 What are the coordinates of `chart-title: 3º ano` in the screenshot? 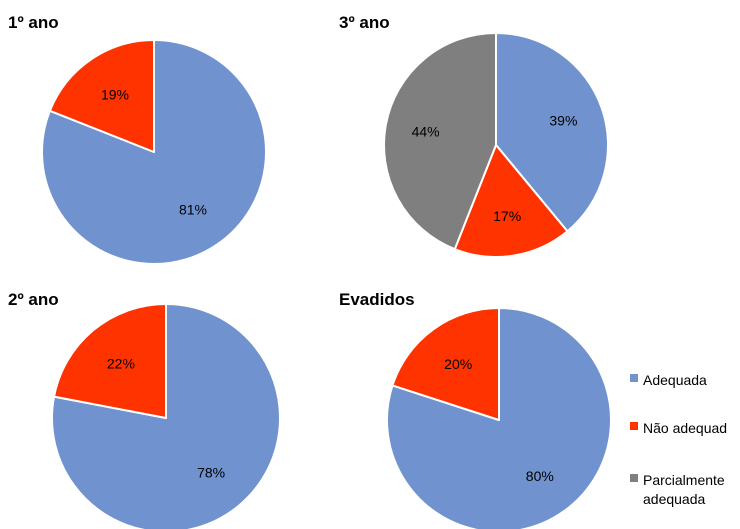 It's located at (364, 22).